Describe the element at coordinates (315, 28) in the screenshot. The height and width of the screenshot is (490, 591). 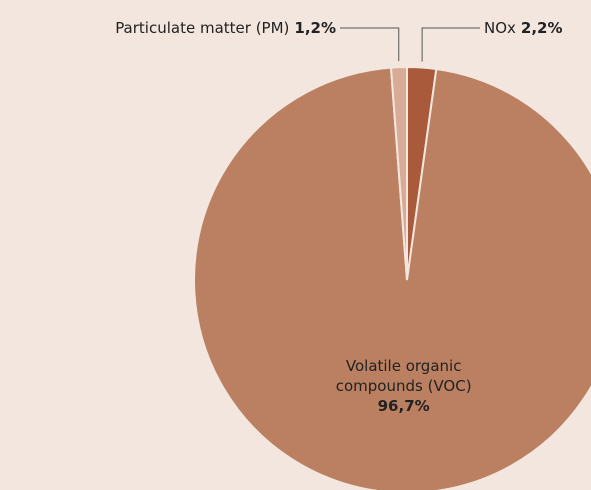
I see `value-label: 1,2%` at that location.